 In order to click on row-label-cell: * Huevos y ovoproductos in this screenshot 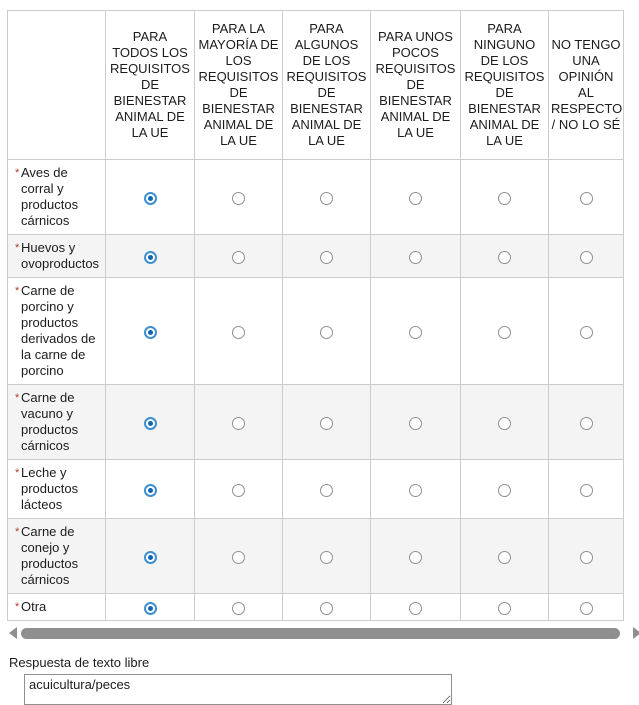, I will do `click(56, 256)`.